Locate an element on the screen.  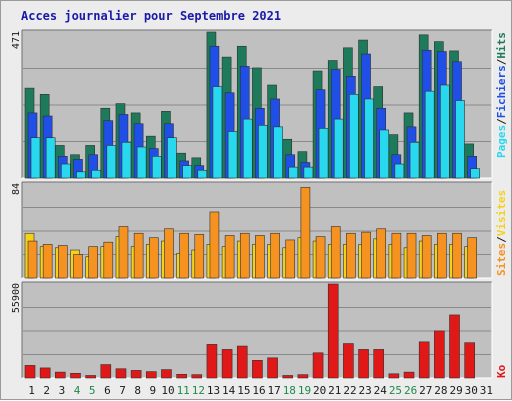
top-max-label: 471 is located at coordinates (16, 40).